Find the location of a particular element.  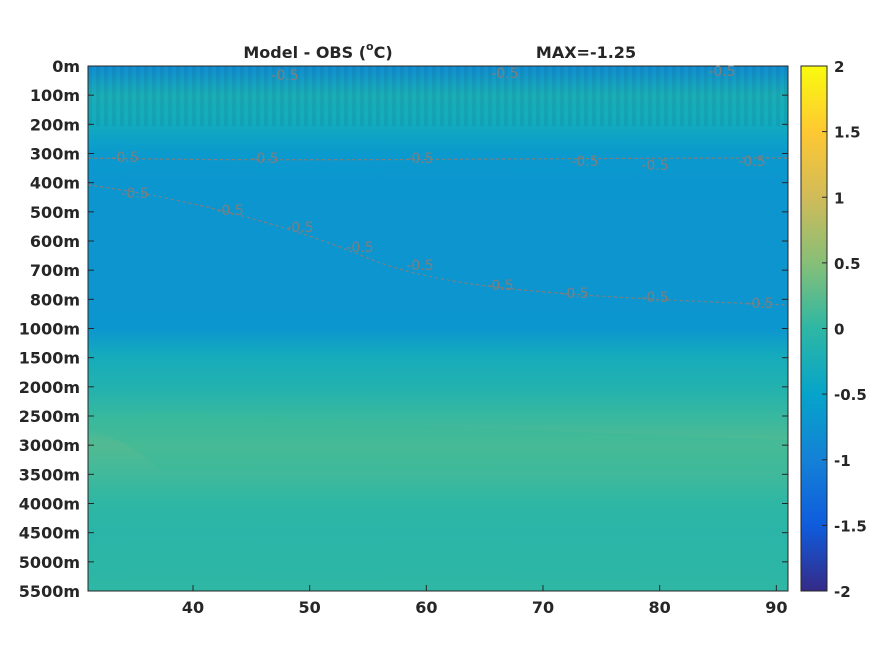

x-tick-label: 50 is located at coordinates (310, 607).